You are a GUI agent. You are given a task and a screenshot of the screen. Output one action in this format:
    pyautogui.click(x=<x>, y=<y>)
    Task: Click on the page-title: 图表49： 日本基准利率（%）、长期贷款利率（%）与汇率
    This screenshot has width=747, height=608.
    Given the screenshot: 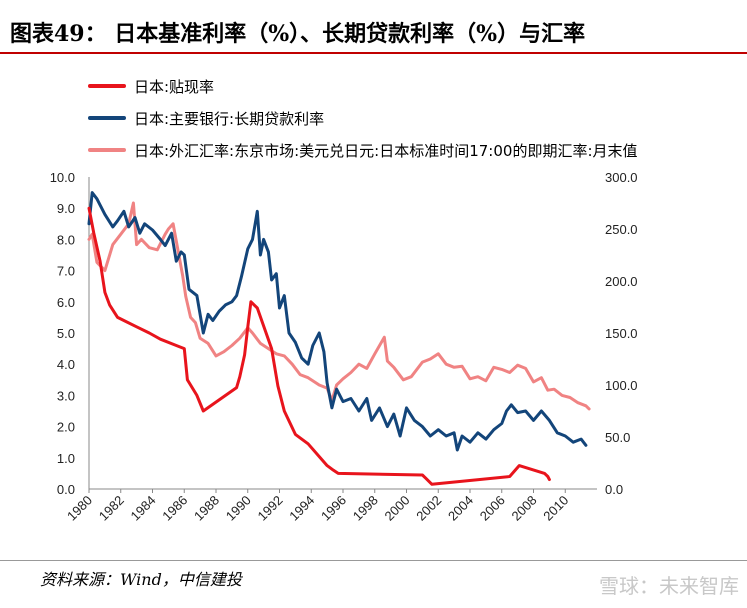 What is the action you would take?
    pyautogui.click(x=298, y=34)
    